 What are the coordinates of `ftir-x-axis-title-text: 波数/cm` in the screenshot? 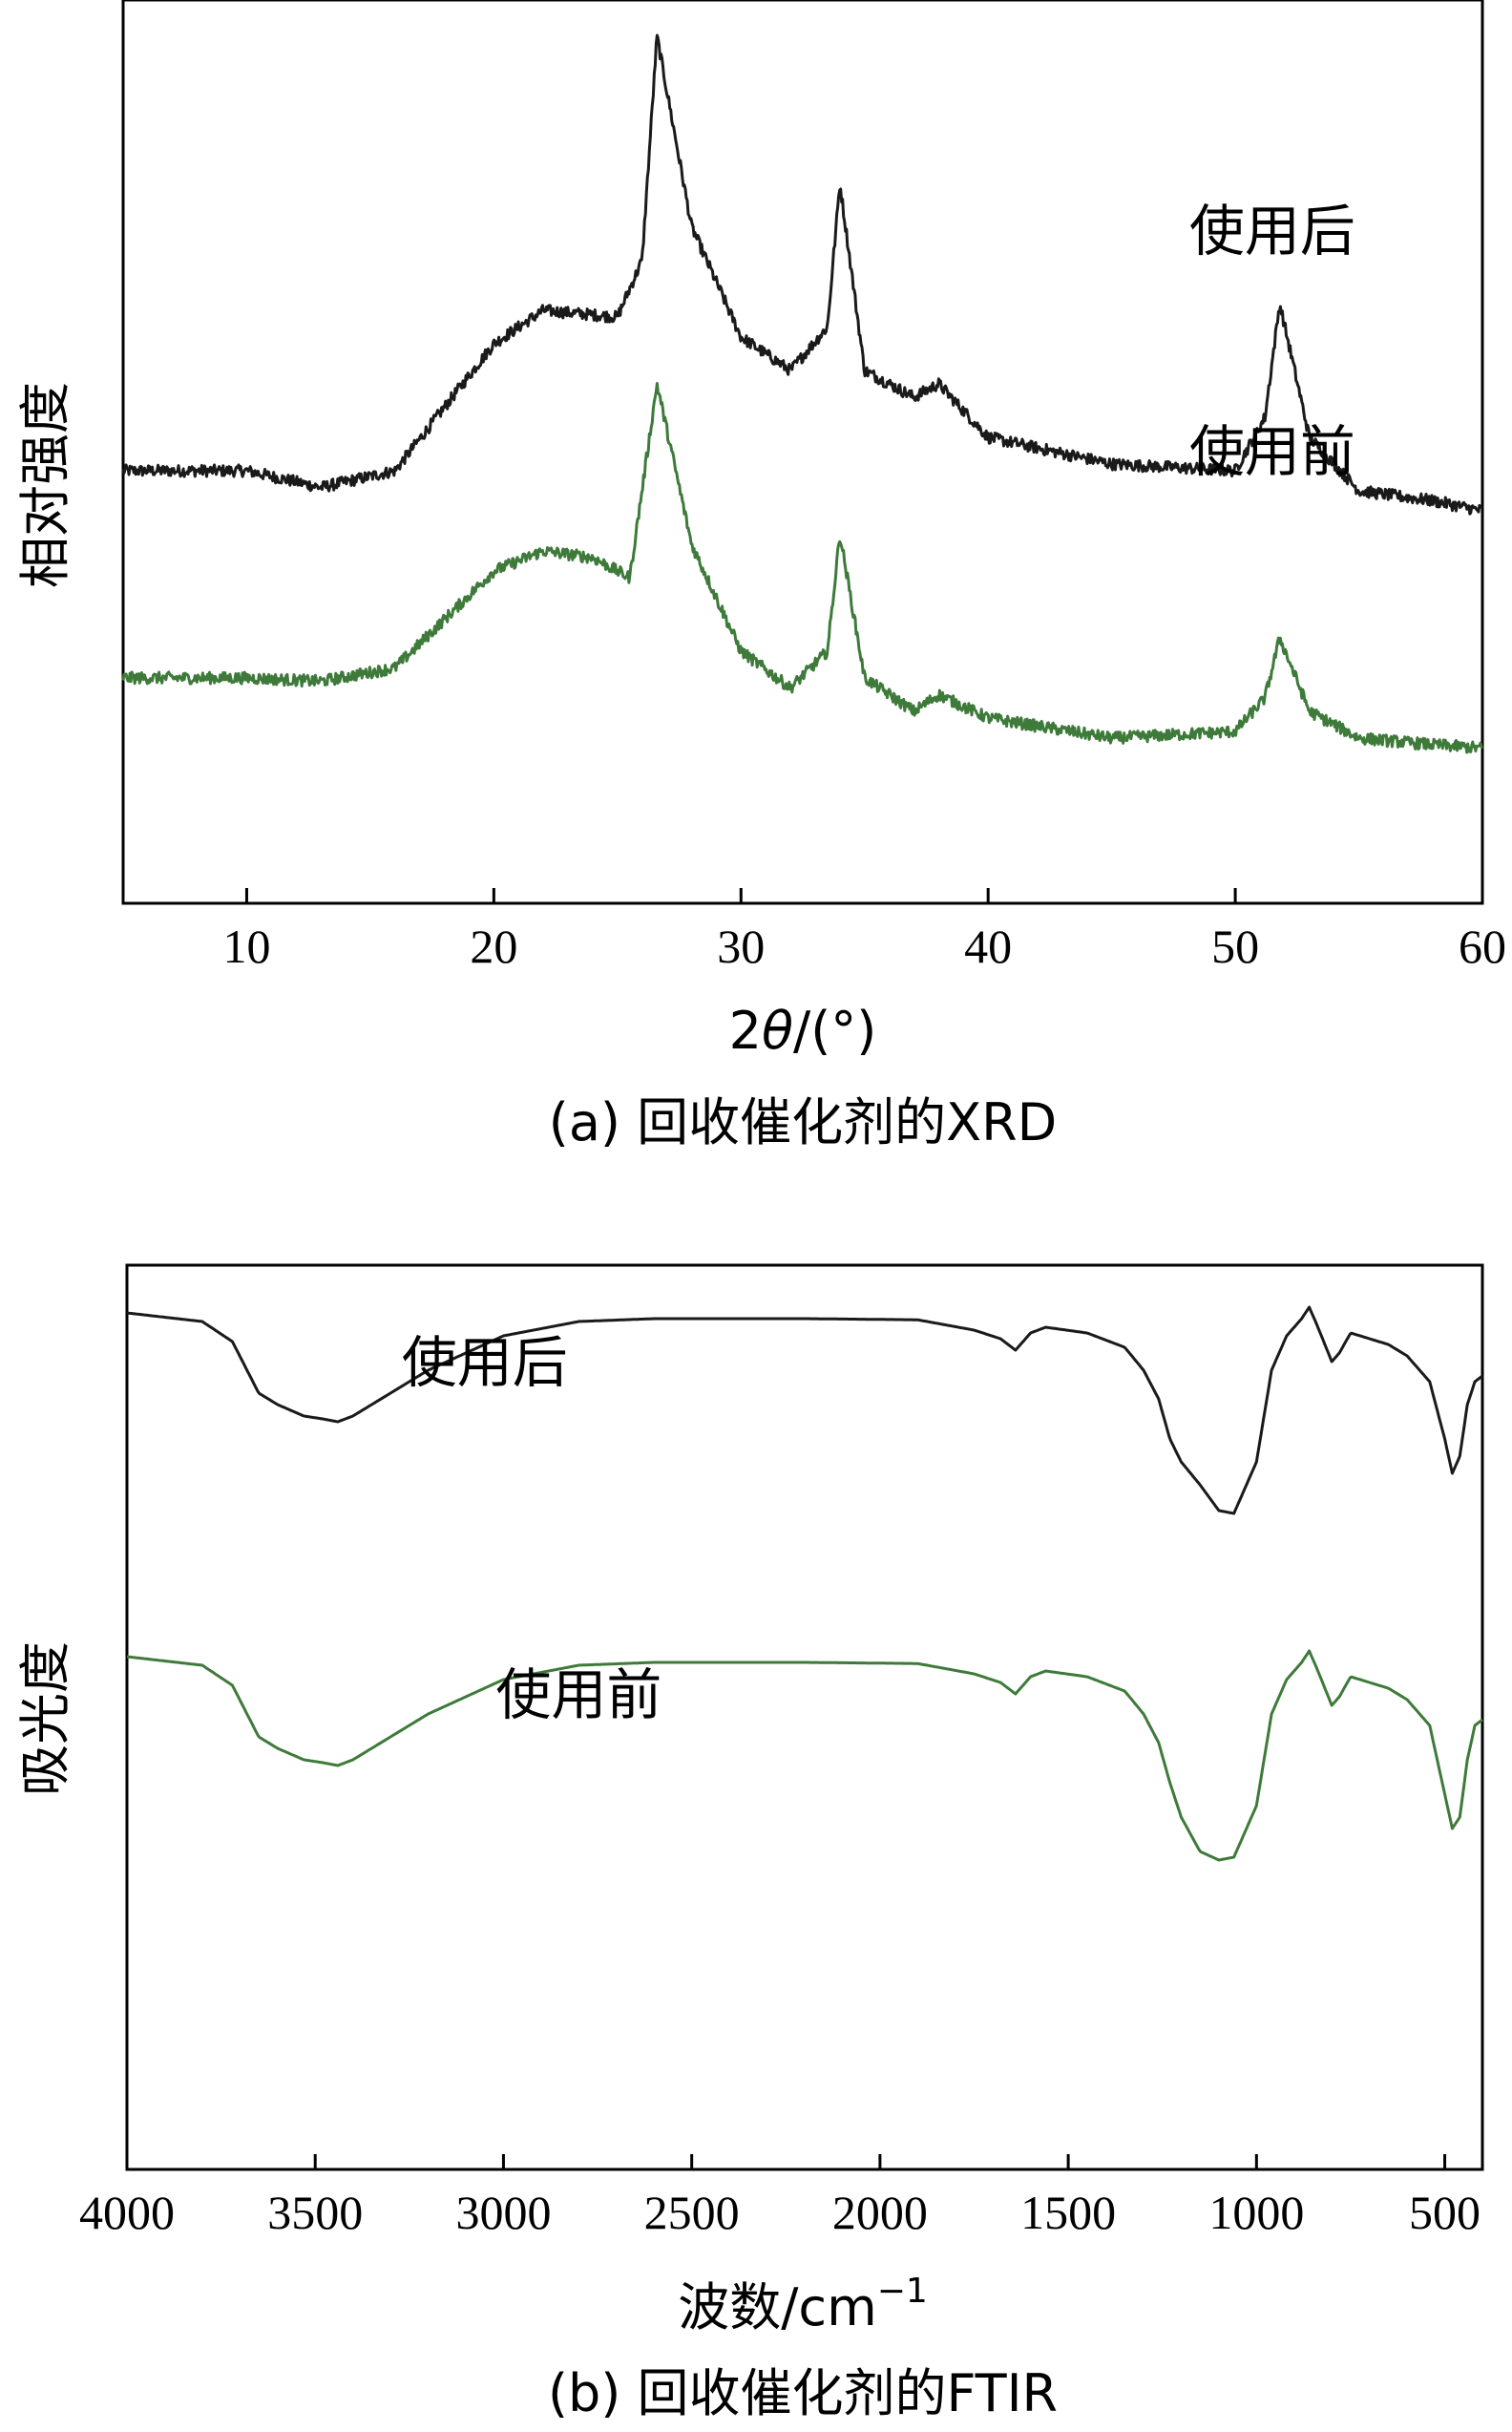 It's located at (777, 2307).